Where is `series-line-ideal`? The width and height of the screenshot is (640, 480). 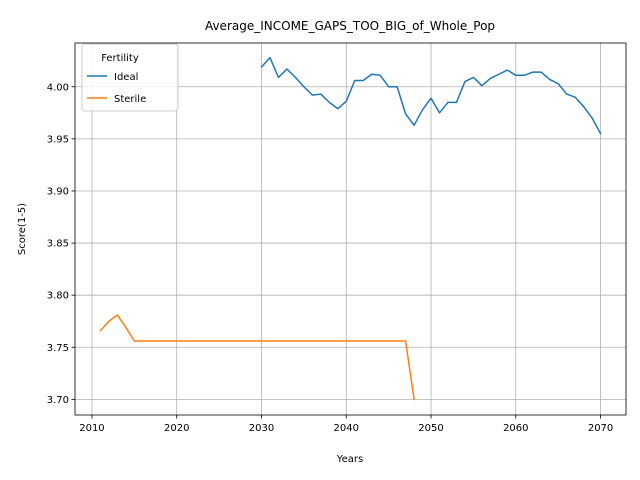 series-line-ideal is located at coordinates (431, 95).